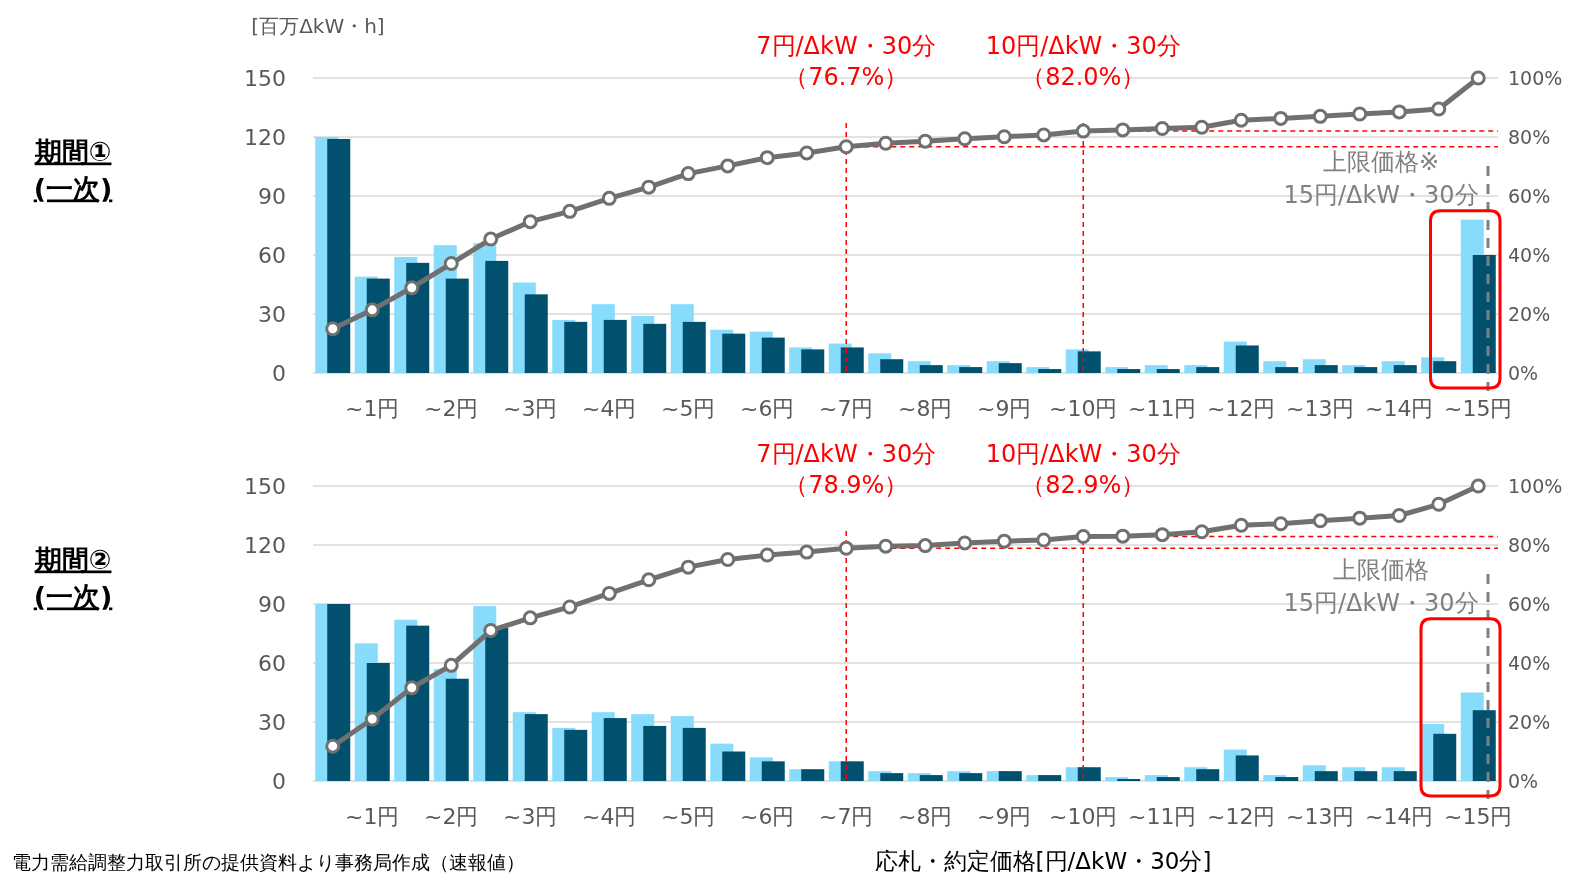 The width and height of the screenshot is (1573, 879). Describe the element at coordinates (1083, 61) in the screenshot. I see `ref-line-label: 10円/ΔkW・30分（82.0%）` at that location.